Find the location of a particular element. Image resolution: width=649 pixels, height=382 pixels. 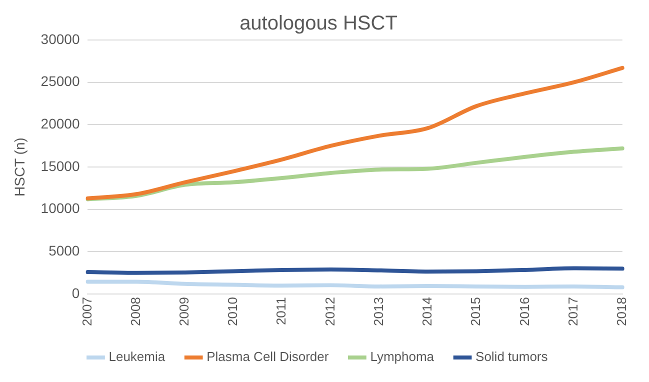

x-tick-label: 2012 is located at coordinates (330, 311).